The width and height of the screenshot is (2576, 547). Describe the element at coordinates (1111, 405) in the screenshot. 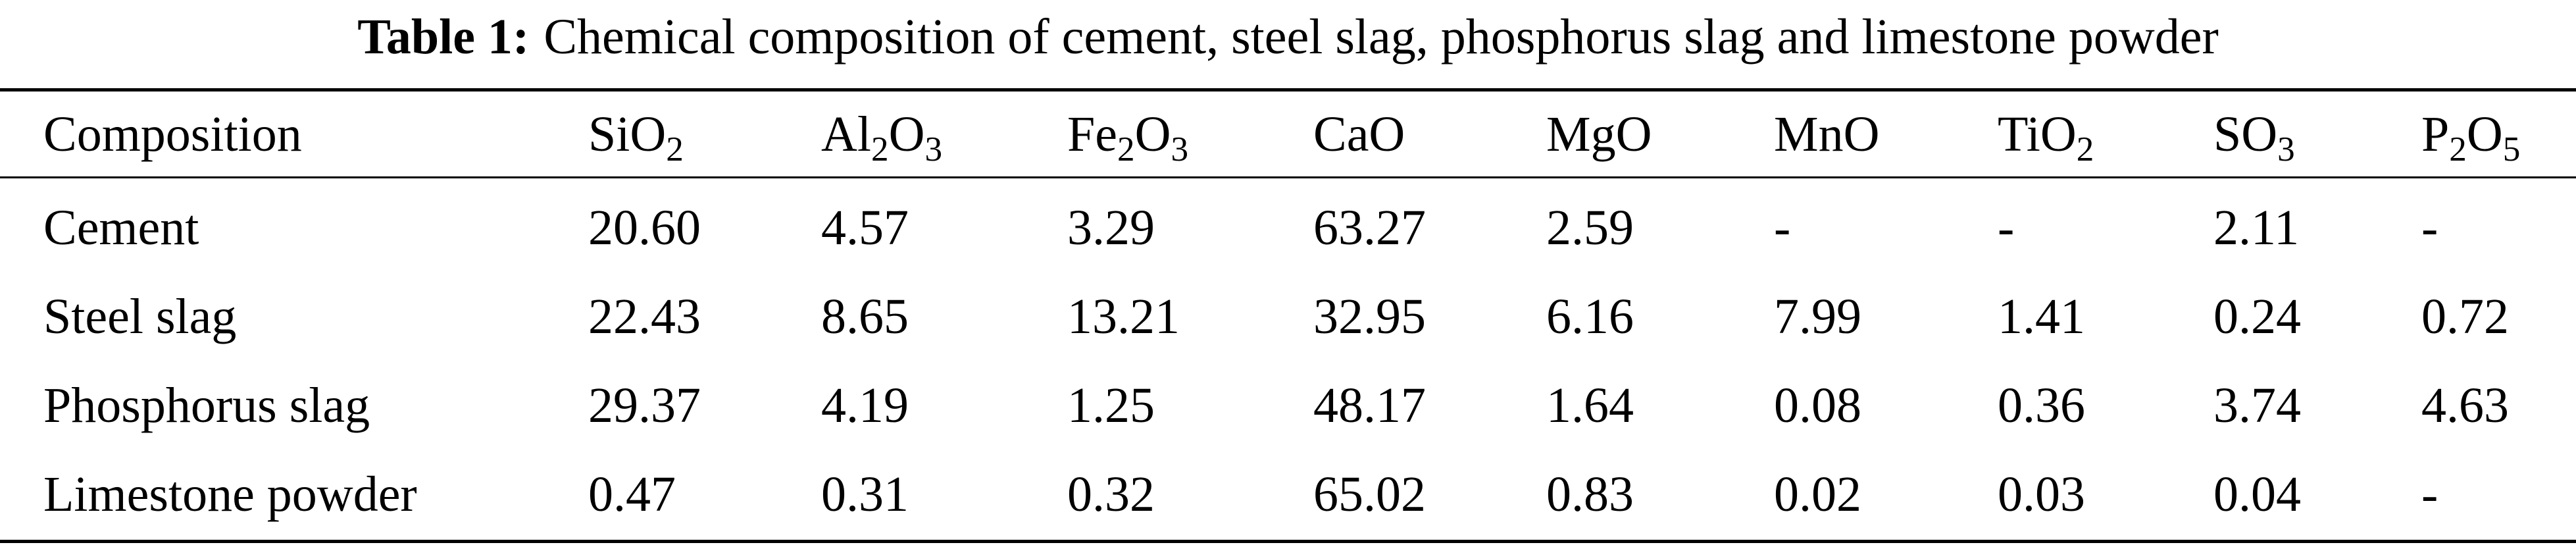

I see `table-cell: 1.25` at that location.